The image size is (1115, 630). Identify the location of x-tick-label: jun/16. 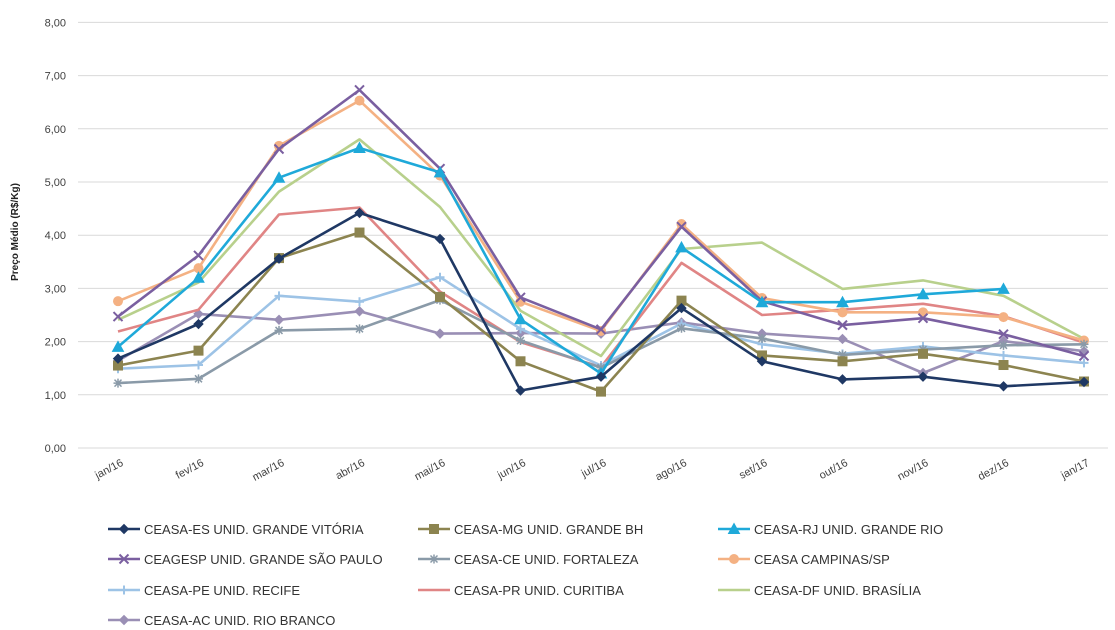
(511, 469).